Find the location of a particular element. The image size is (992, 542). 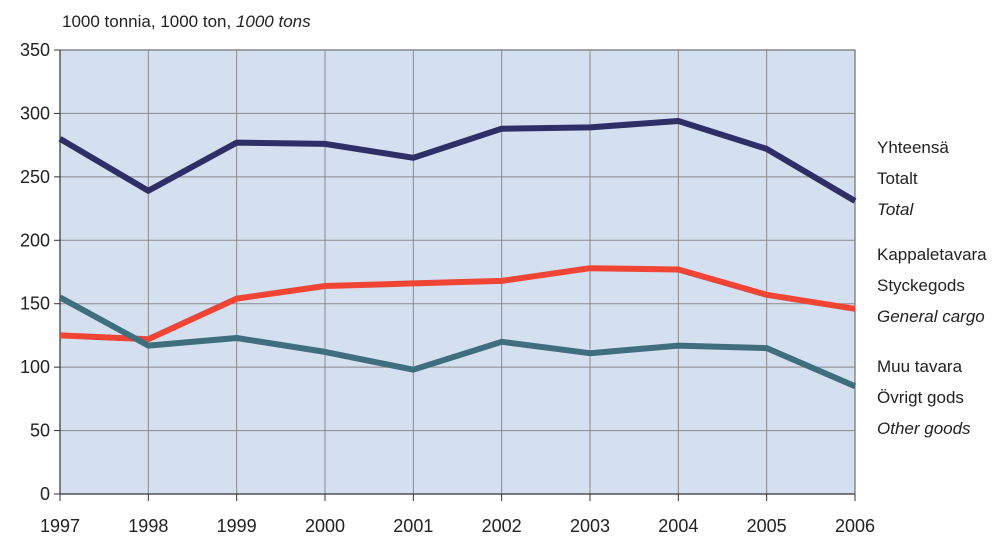

x-tick-label: 1998 is located at coordinates (148, 526).